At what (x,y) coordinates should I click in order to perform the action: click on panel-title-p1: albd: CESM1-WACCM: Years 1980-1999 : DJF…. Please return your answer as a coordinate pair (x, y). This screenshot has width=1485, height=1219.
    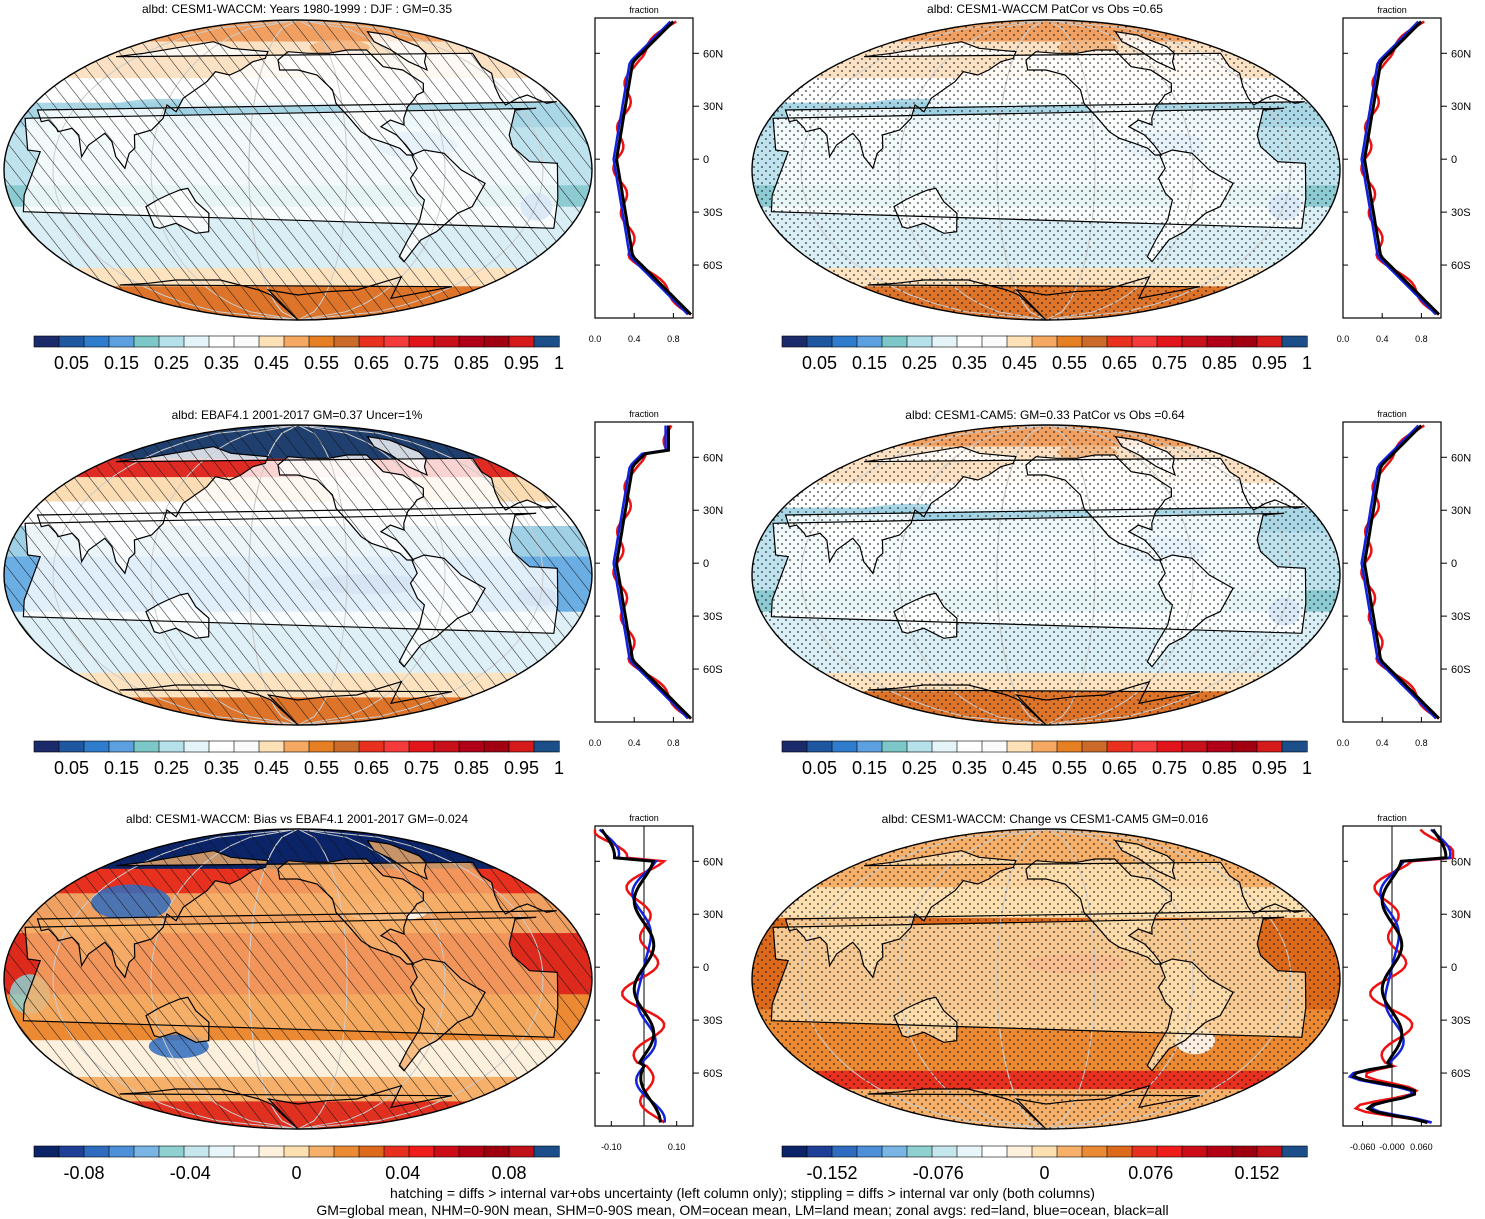
    Looking at the image, I should click on (297, 9).